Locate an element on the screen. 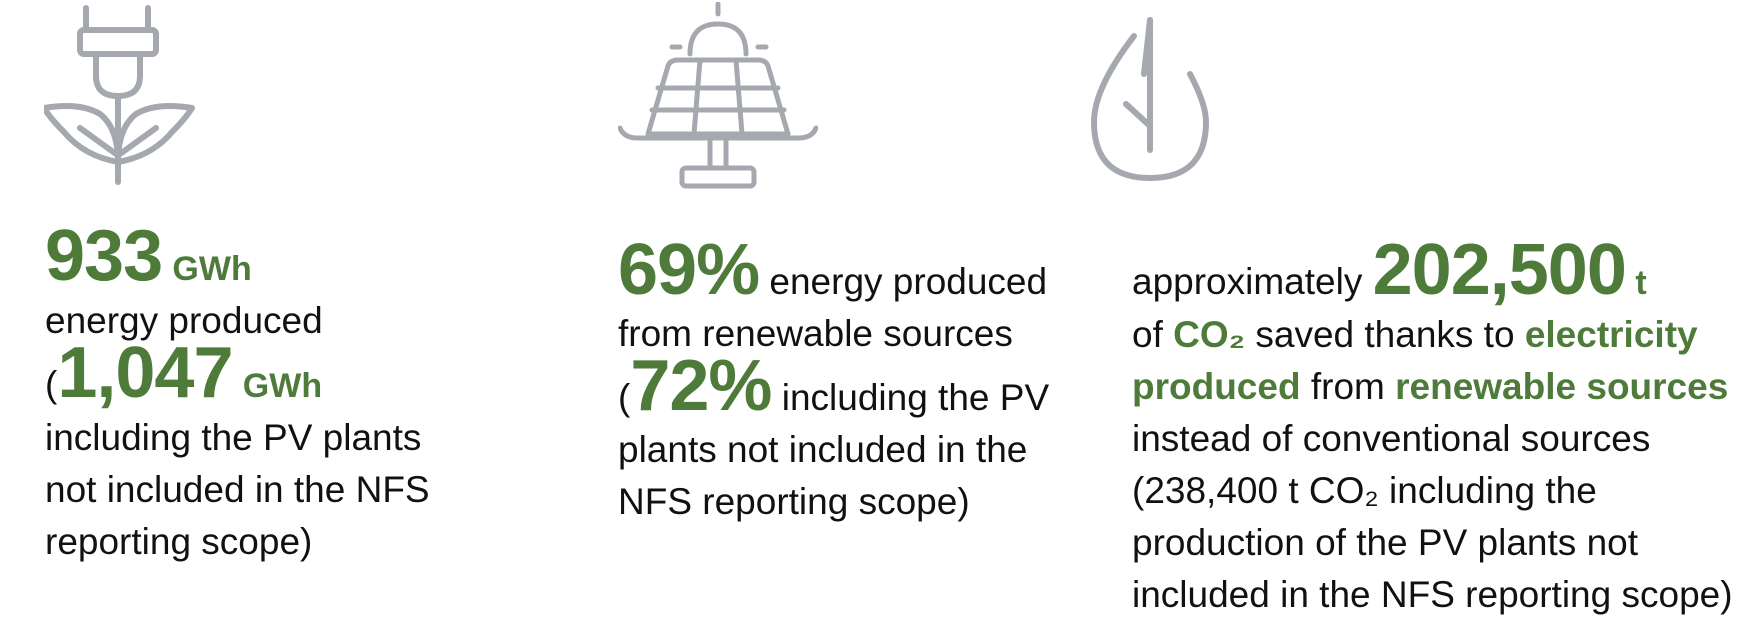 The height and width of the screenshot is (634, 1754). co2-prefix: approximately is located at coordinates (1252, 281).